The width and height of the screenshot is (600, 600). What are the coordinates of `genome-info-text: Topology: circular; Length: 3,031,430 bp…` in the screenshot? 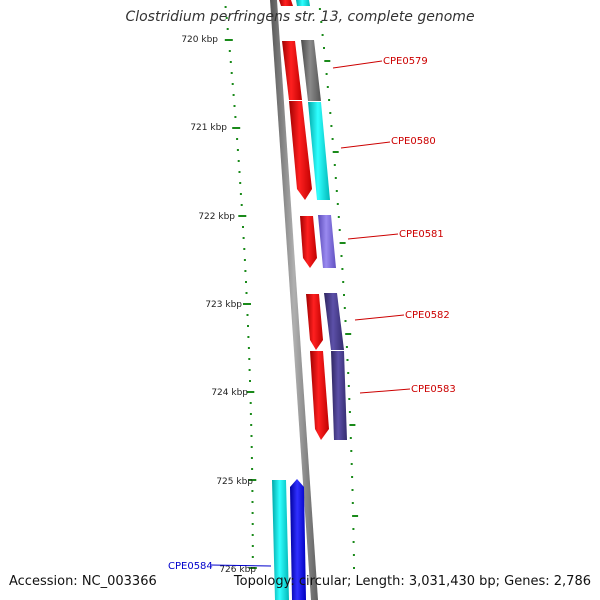 It's located at (412, 581).